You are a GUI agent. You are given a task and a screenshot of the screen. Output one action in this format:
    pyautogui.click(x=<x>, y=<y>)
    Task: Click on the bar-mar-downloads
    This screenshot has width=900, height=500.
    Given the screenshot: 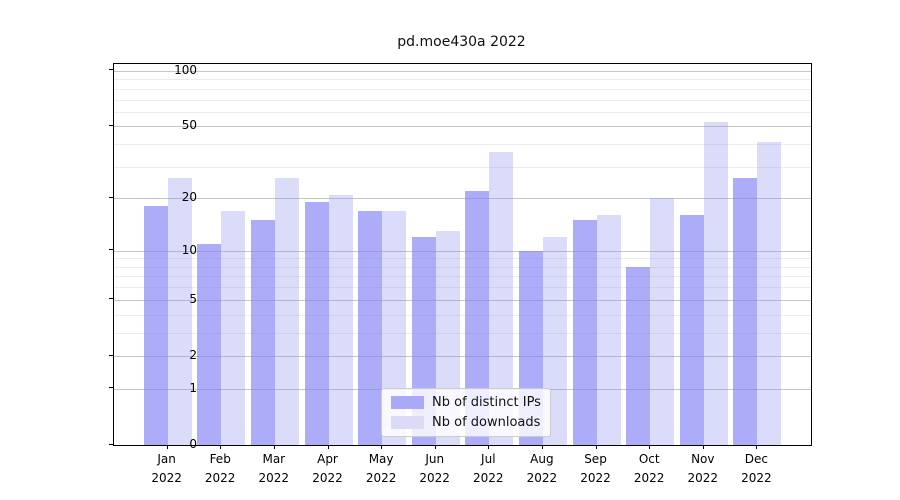 What is the action you would take?
    pyautogui.click(x=286, y=311)
    